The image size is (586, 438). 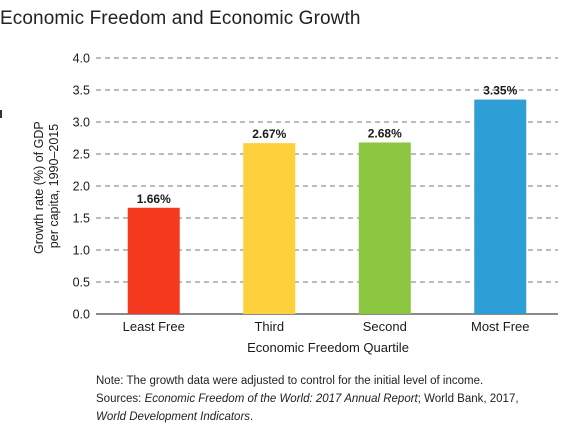 I want to click on sources-line-2: World Development Indicators., so click(x=307, y=417).